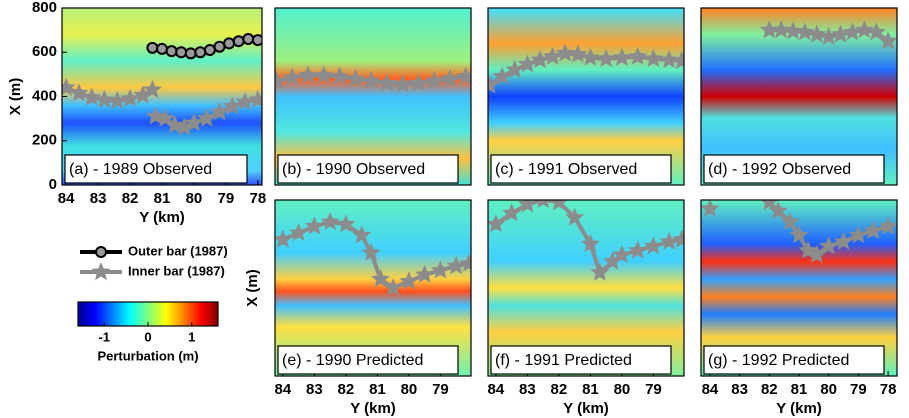 The image size is (909, 418). I want to click on panel-label: (a) - 1989 Observed, so click(140, 169).